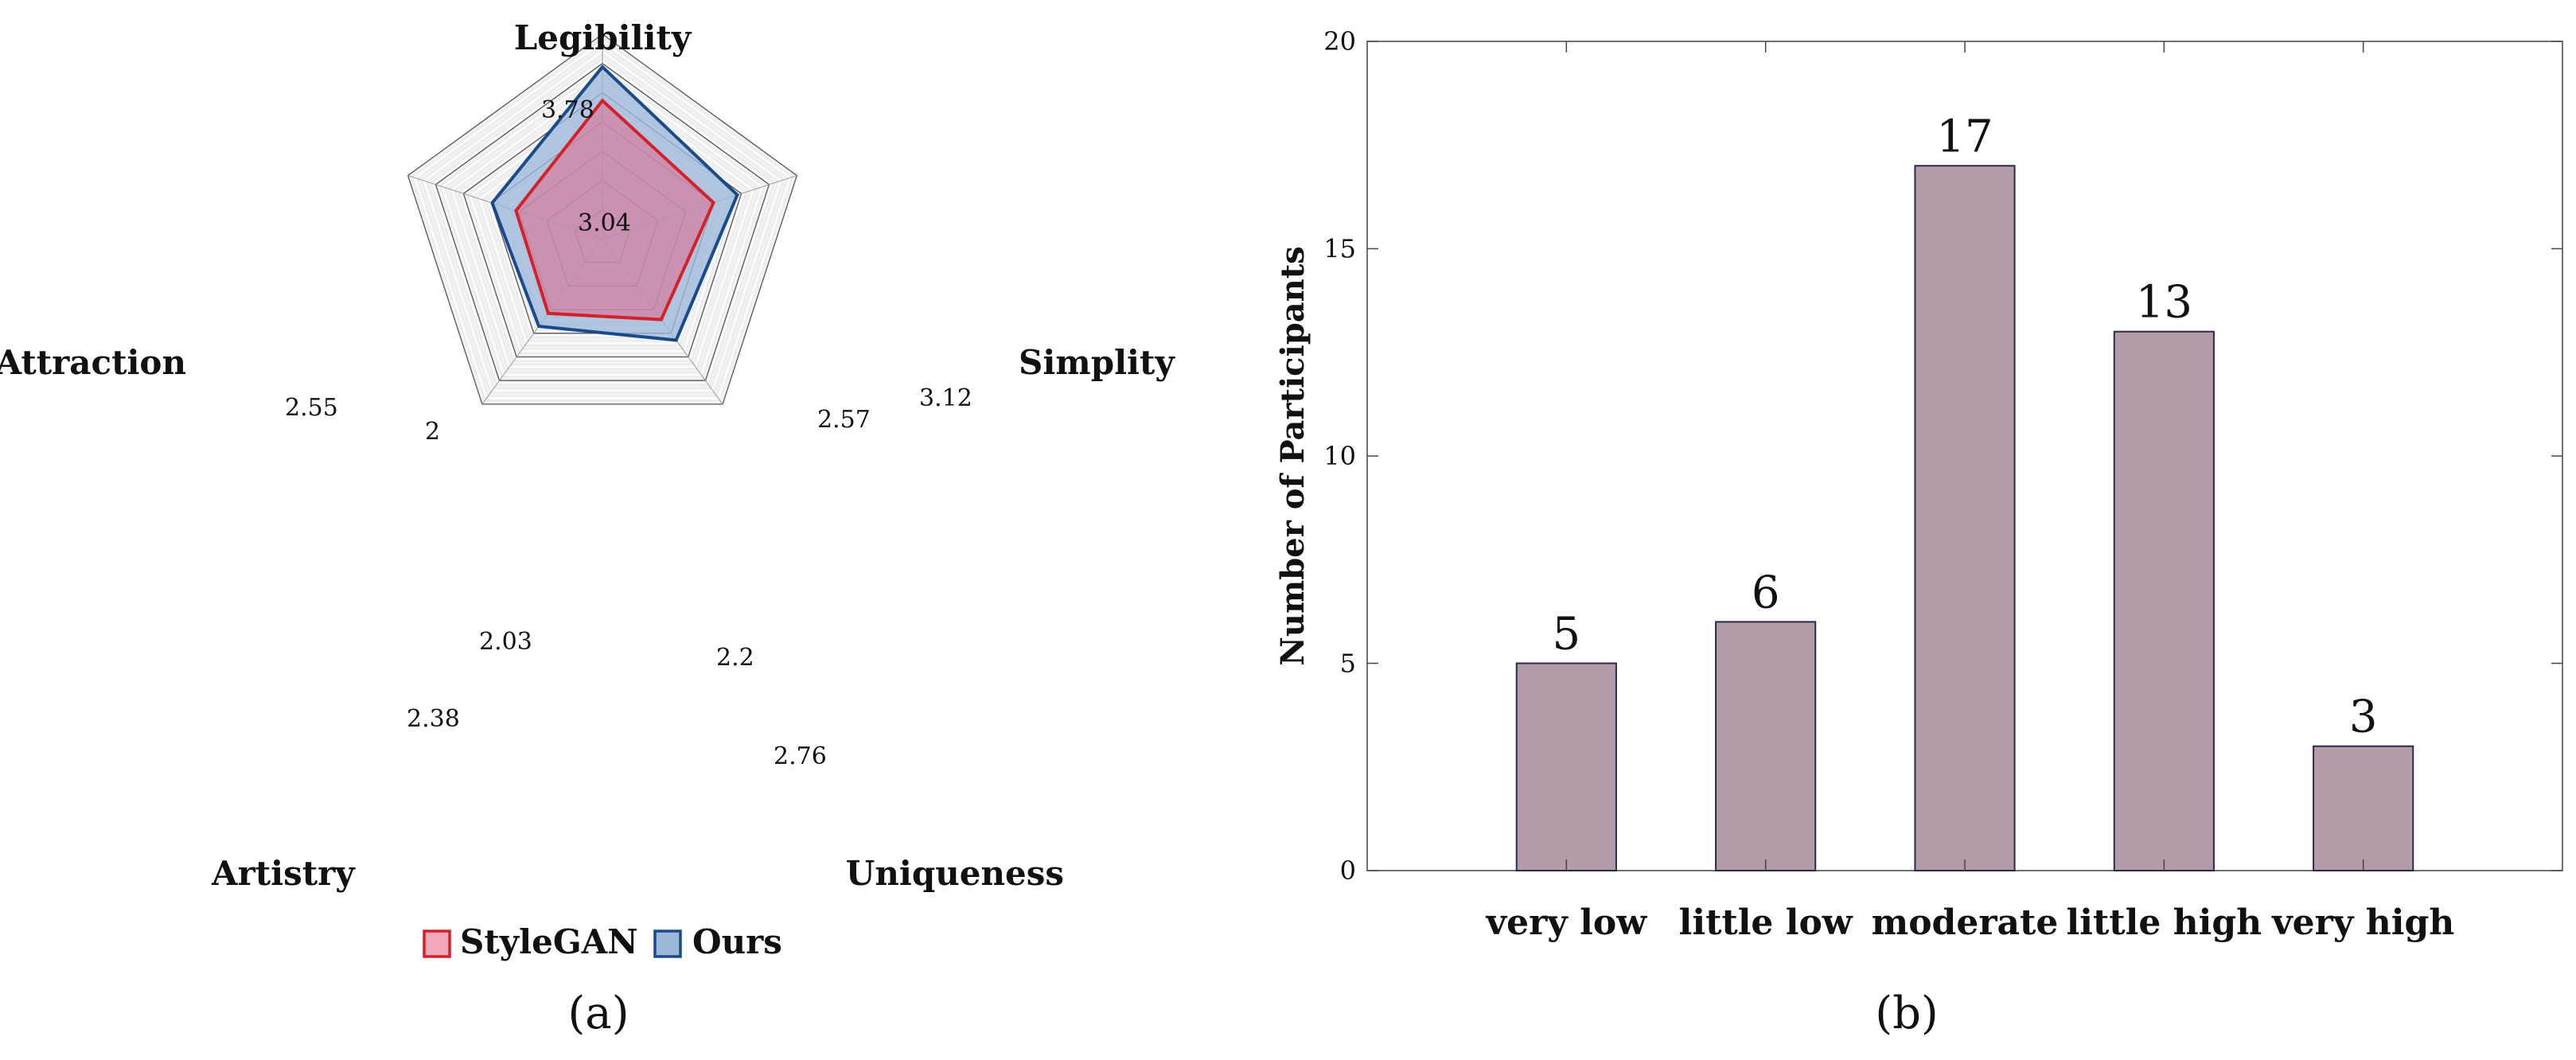 This screenshot has width=2576, height=1060. Describe the element at coordinates (603, 37) in the screenshot. I see `axis-label-legibility: Legibility` at that location.